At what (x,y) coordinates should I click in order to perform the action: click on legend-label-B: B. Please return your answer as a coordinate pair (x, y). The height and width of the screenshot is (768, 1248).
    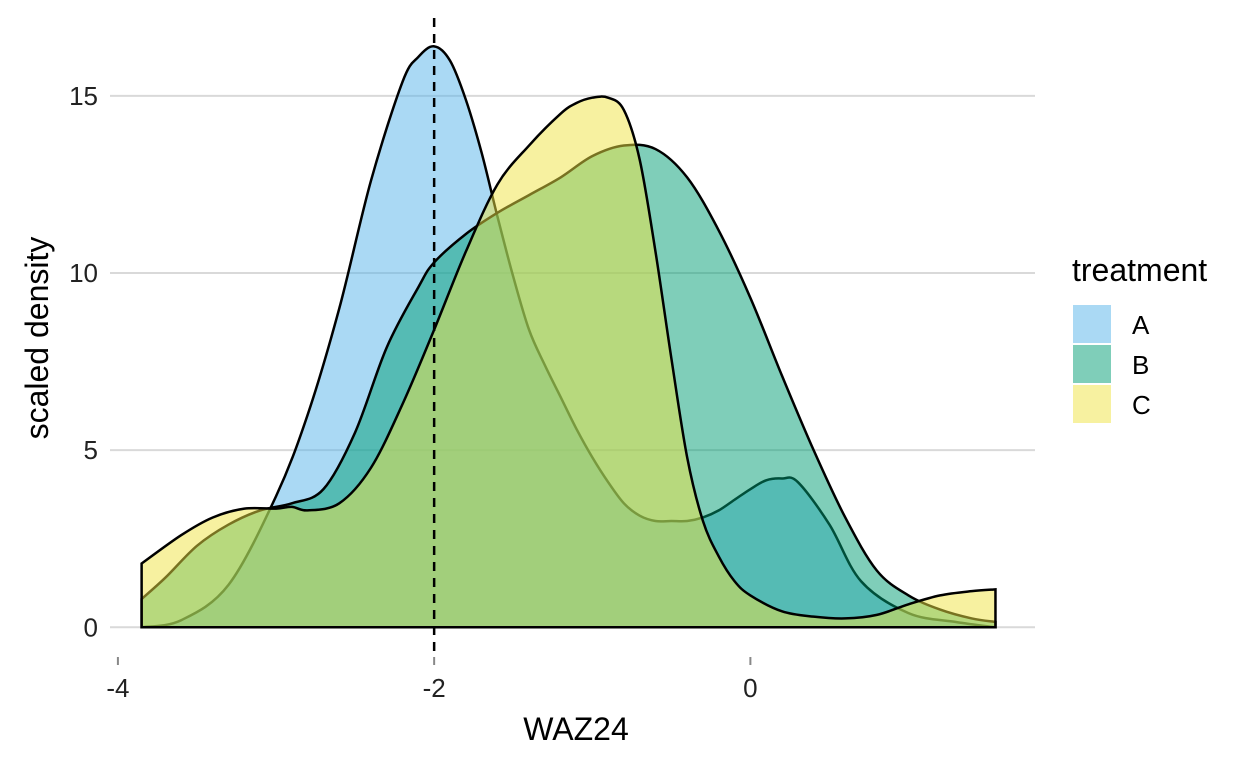
    Looking at the image, I should click on (1140, 365).